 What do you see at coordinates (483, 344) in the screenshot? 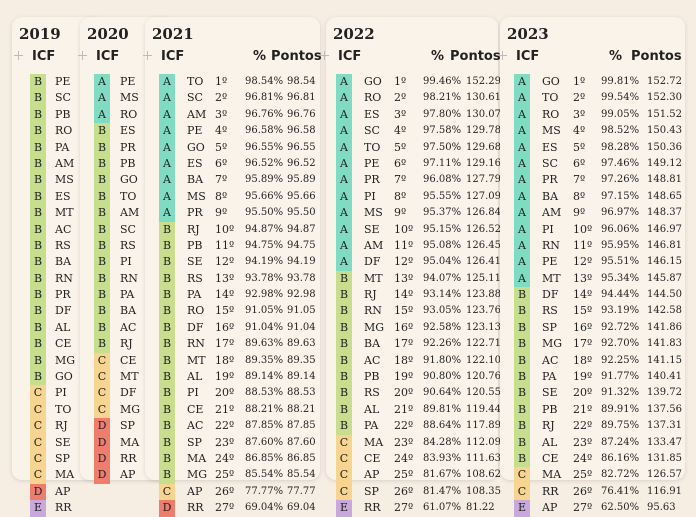
I see `points-value: 122.71` at bounding box center [483, 344].